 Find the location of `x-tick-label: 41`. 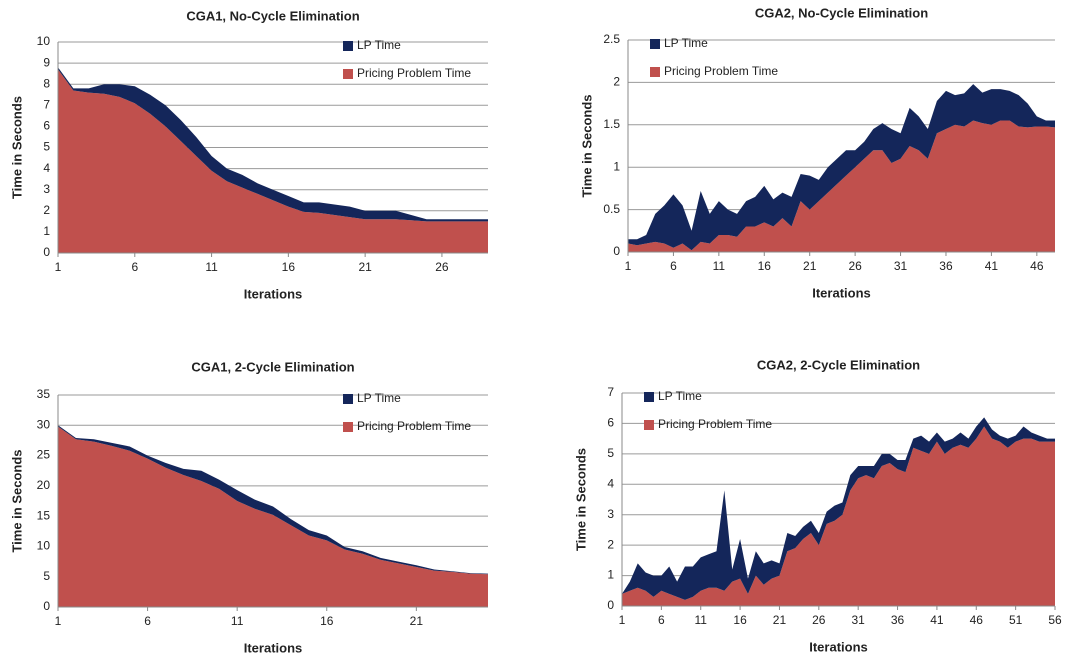

x-tick-label: 41 is located at coordinates (937, 620).